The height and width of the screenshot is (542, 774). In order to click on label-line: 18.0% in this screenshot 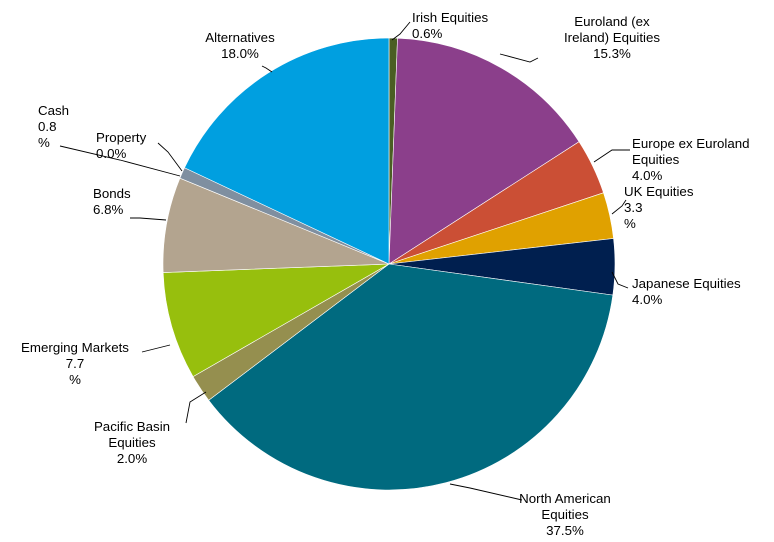, I will do `click(240, 53)`.